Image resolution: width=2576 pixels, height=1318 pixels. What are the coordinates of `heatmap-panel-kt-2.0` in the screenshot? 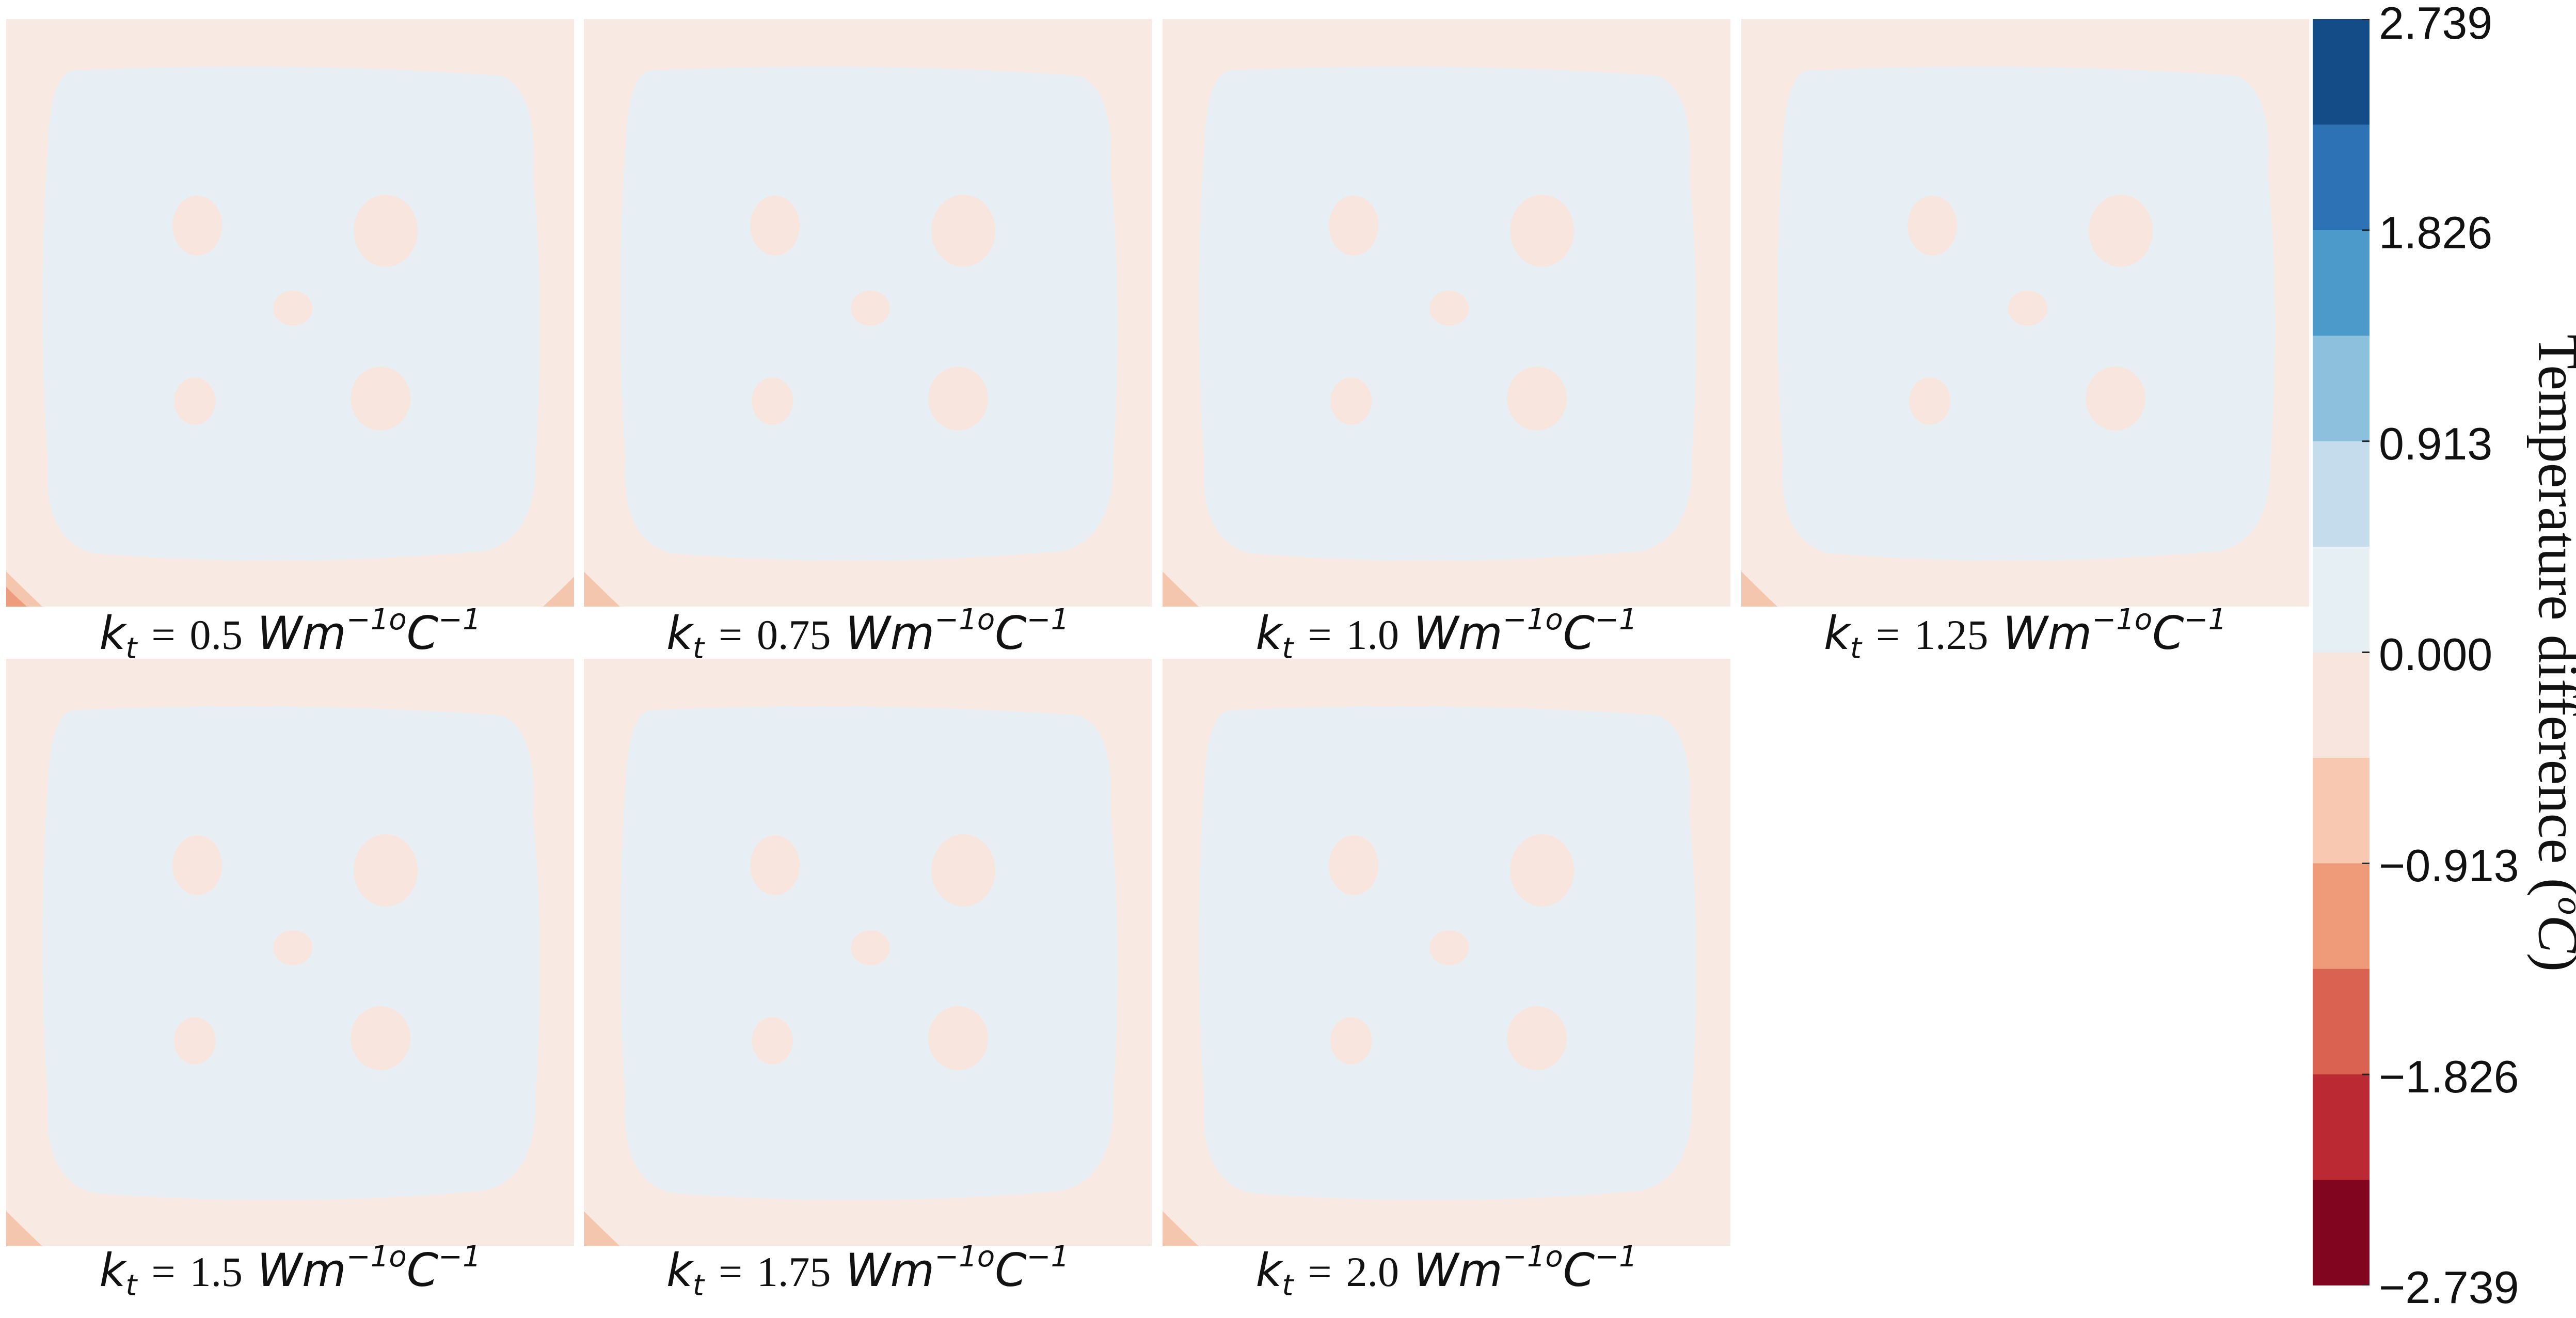 It's located at (1446, 953).